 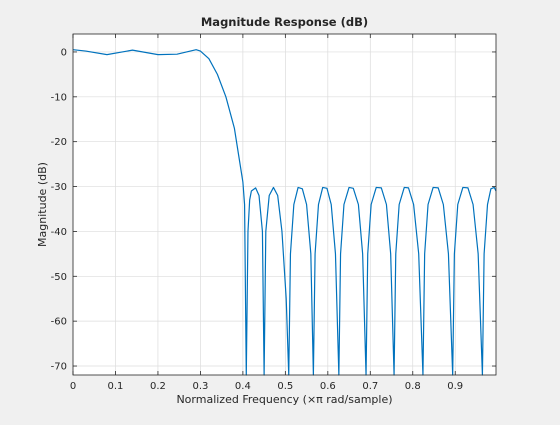 I want to click on x-tick-label: 0.1, so click(x=116, y=386).